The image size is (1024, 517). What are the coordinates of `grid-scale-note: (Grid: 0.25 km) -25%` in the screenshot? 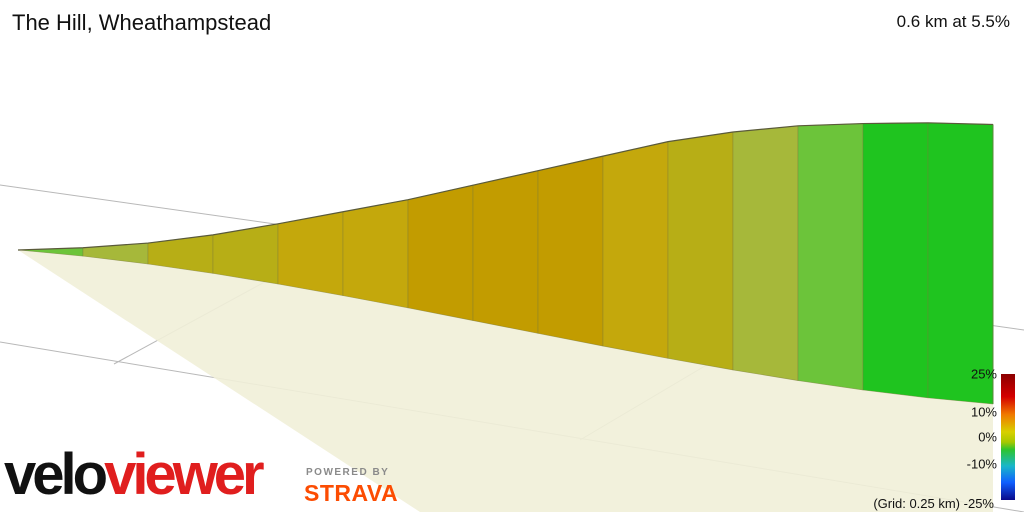 It's located at (933, 503).